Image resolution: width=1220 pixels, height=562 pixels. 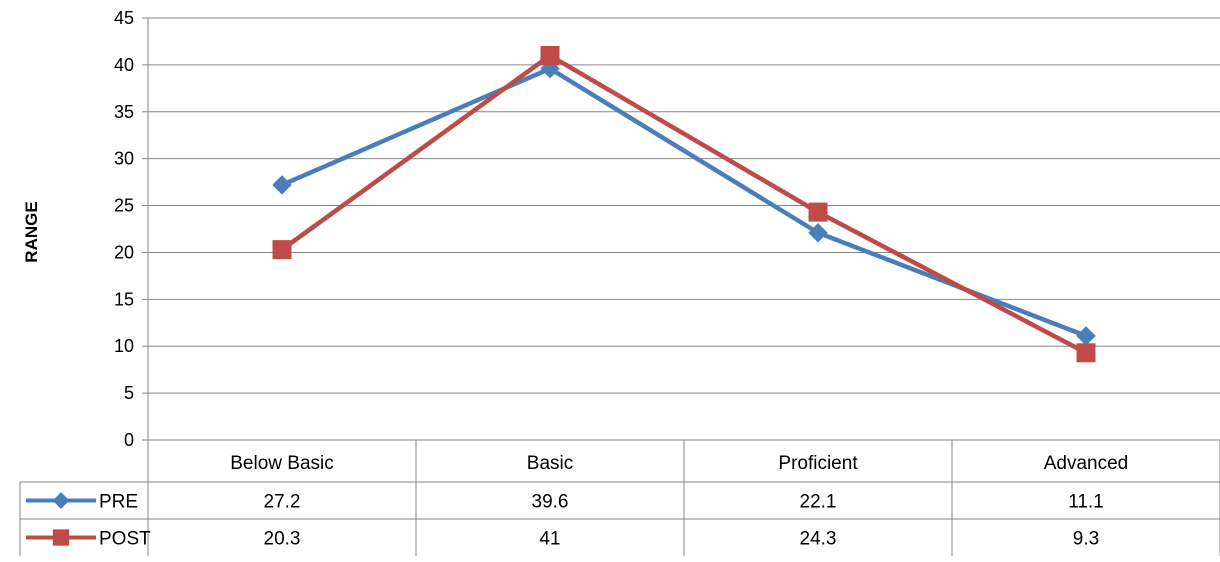 What do you see at coordinates (1086, 463) in the screenshot?
I see `category-label: Advanced` at bounding box center [1086, 463].